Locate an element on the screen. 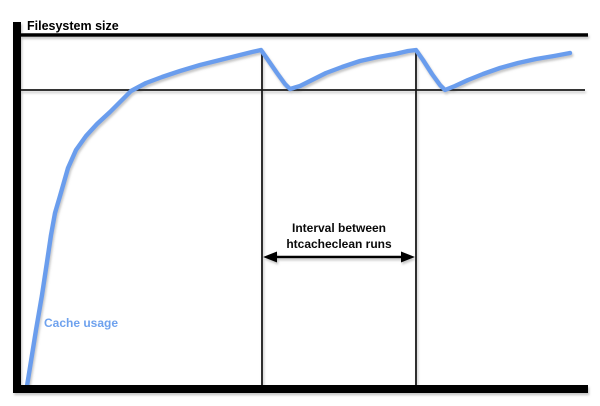 The width and height of the screenshot is (600, 406). cache-usage-label: Cache usage is located at coordinates (81, 323).